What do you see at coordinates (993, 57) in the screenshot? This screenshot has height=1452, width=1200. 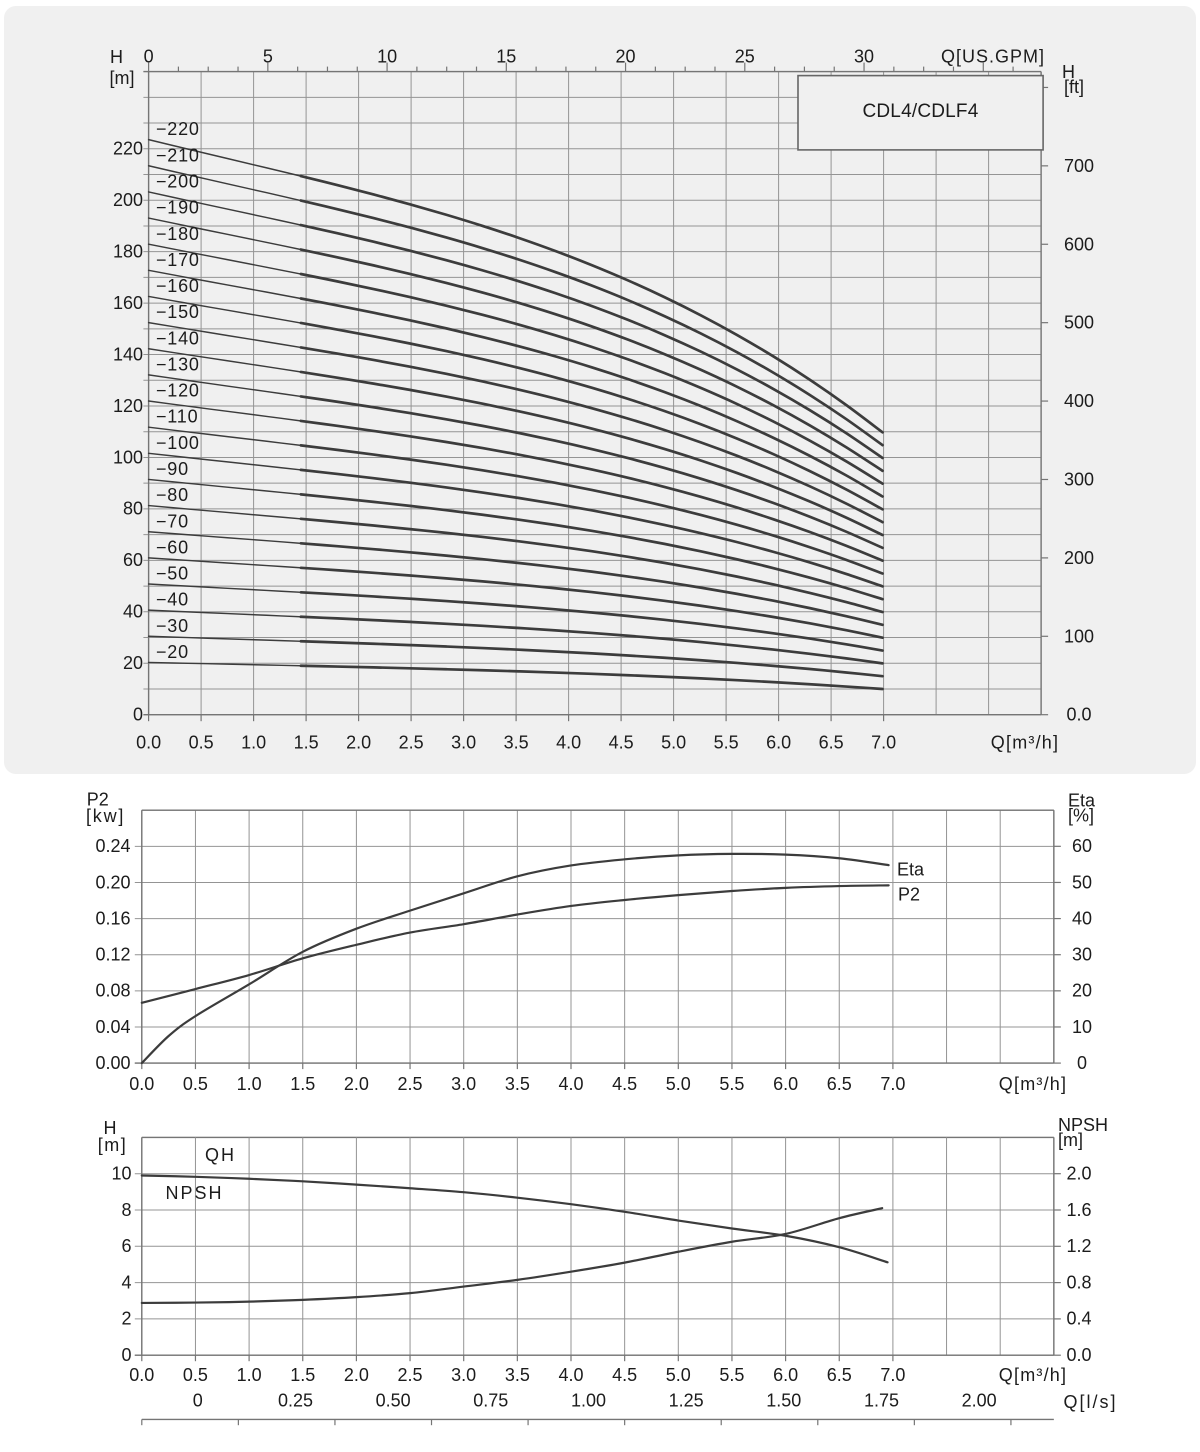 I see `svg-text: Q[US.GPM]` at bounding box center [993, 57].